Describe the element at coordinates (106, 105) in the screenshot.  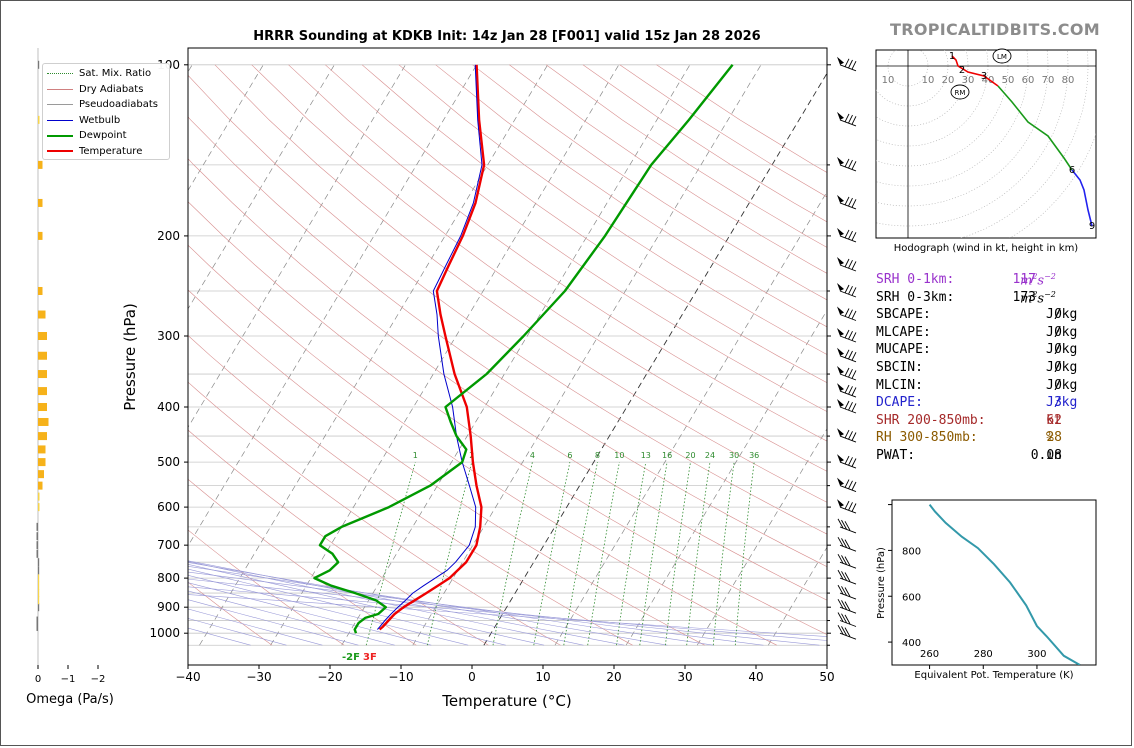
I see `legend-entry: Pseudoadiabats` at that location.